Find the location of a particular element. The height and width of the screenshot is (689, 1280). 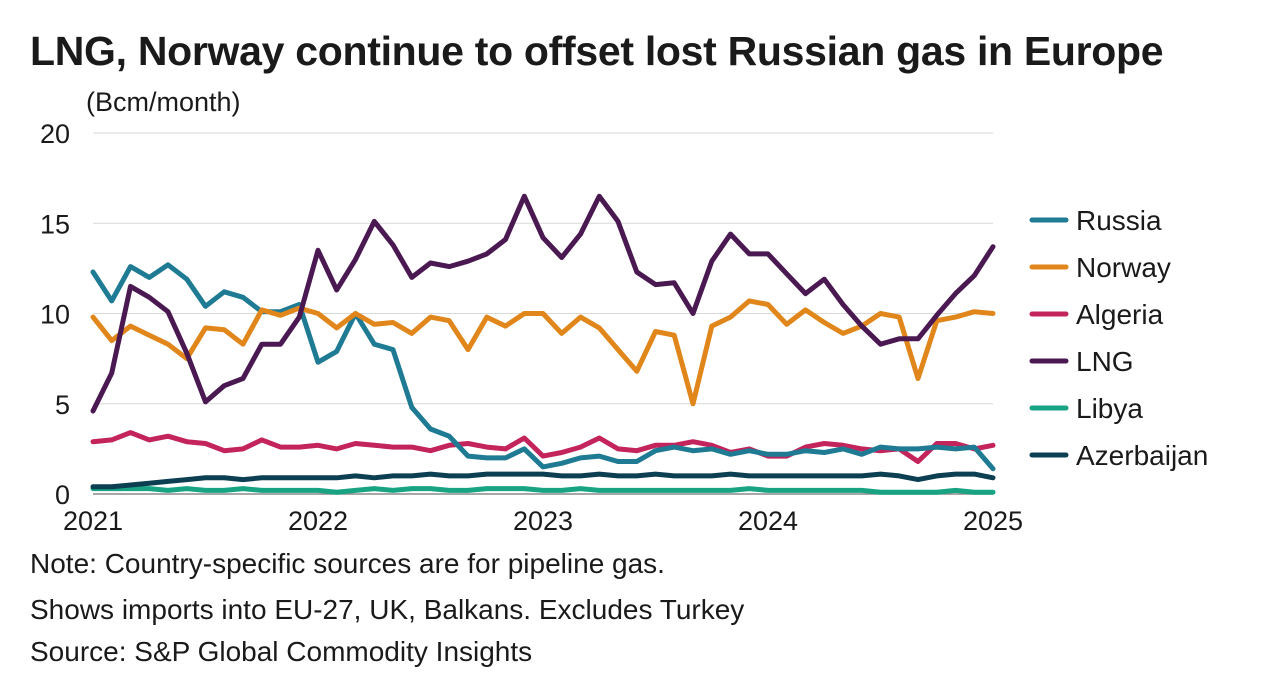

series-line-azerbaijan is located at coordinates (543, 480).